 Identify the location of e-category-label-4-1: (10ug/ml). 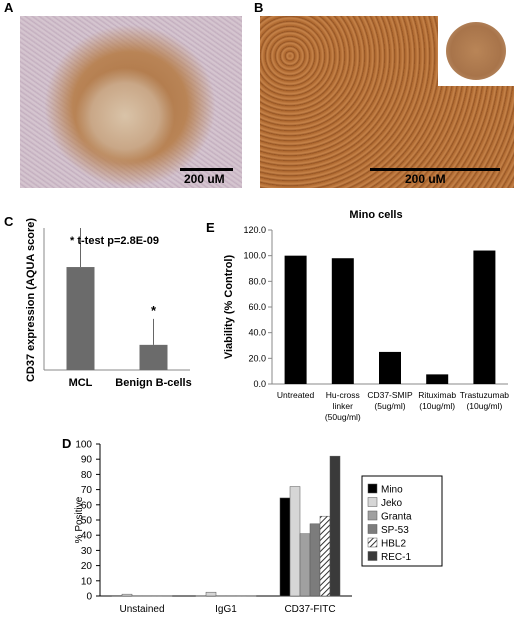
(484, 406).